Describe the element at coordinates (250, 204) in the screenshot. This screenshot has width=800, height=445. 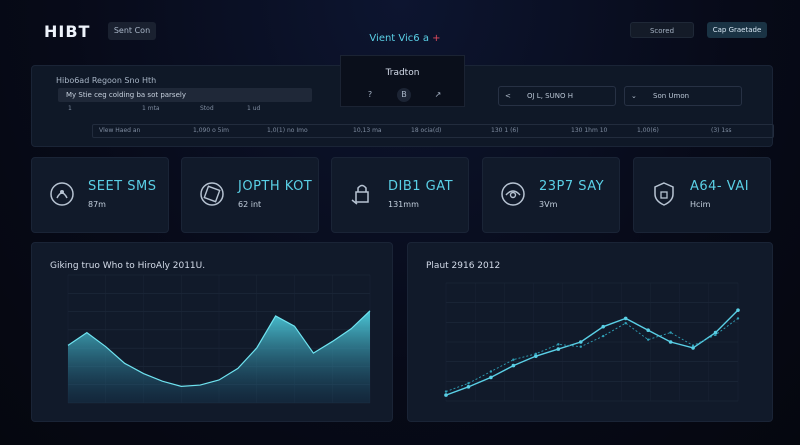
I see `kpi-sub: 62 int` at that location.